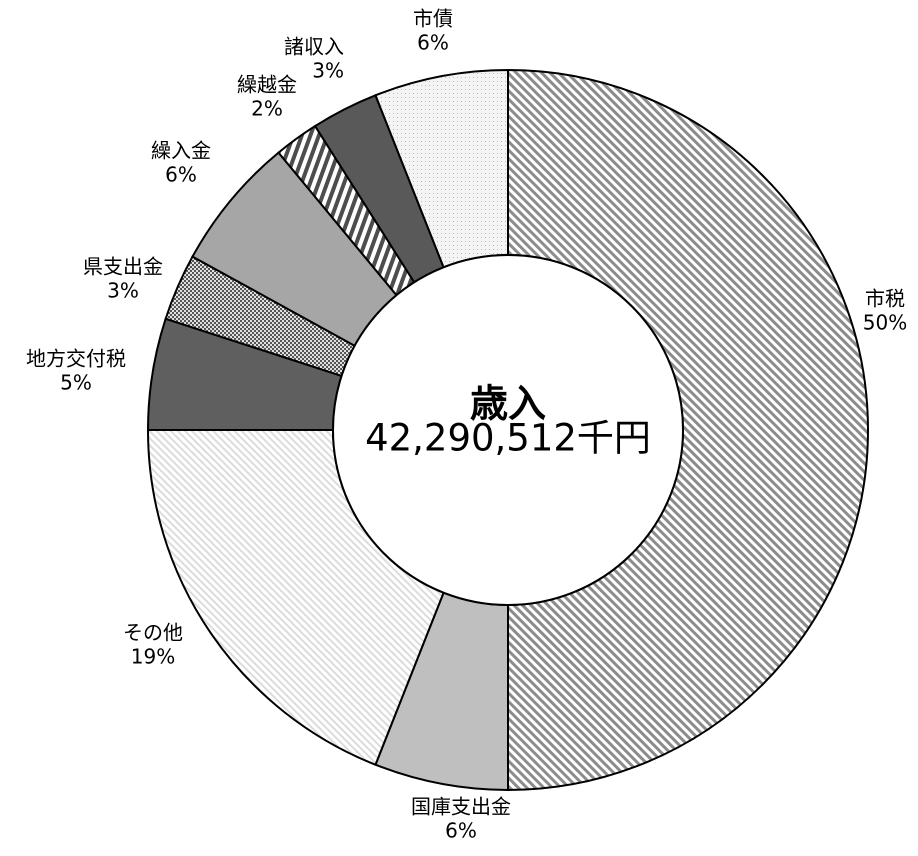 The image size is (918, 856). I want to click on label-ken-shishutsukin-percent: 3%, so click(123, 291).